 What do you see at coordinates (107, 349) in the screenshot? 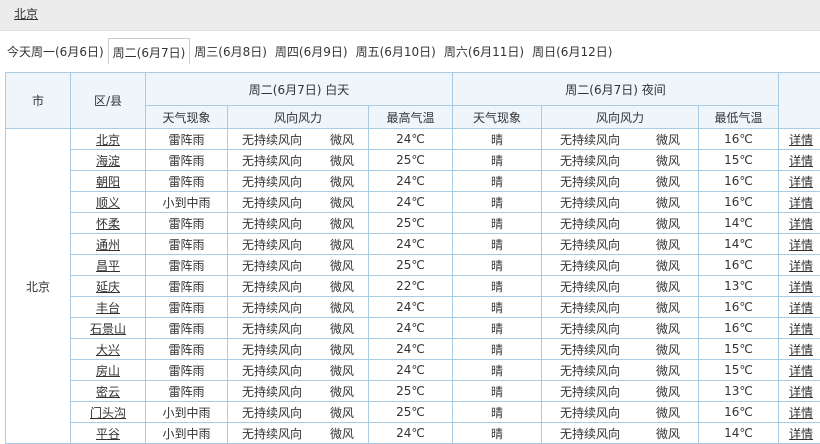
I see `district-link: 大兴` at bounding box center [107, 349].